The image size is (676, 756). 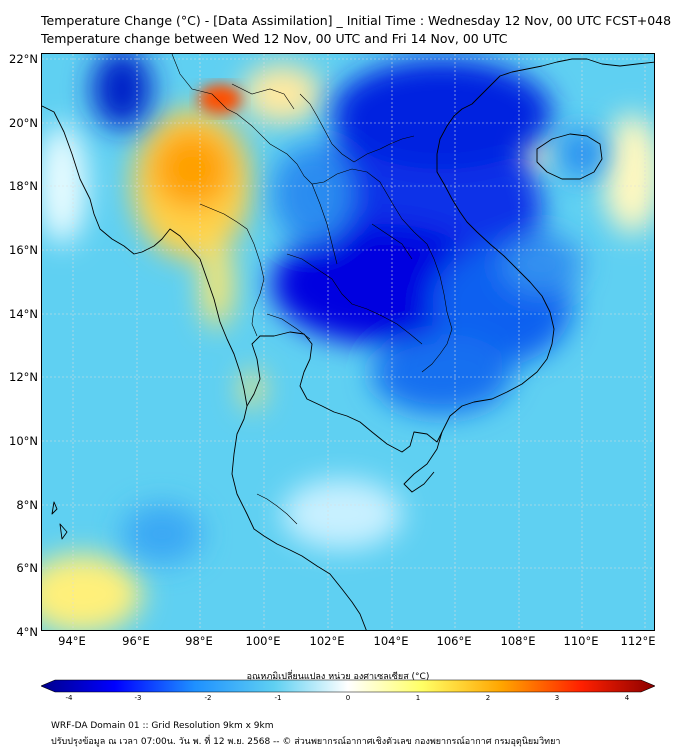 I want to click on colorbar-tick-minus2: -2, so click(x=208, y=698).